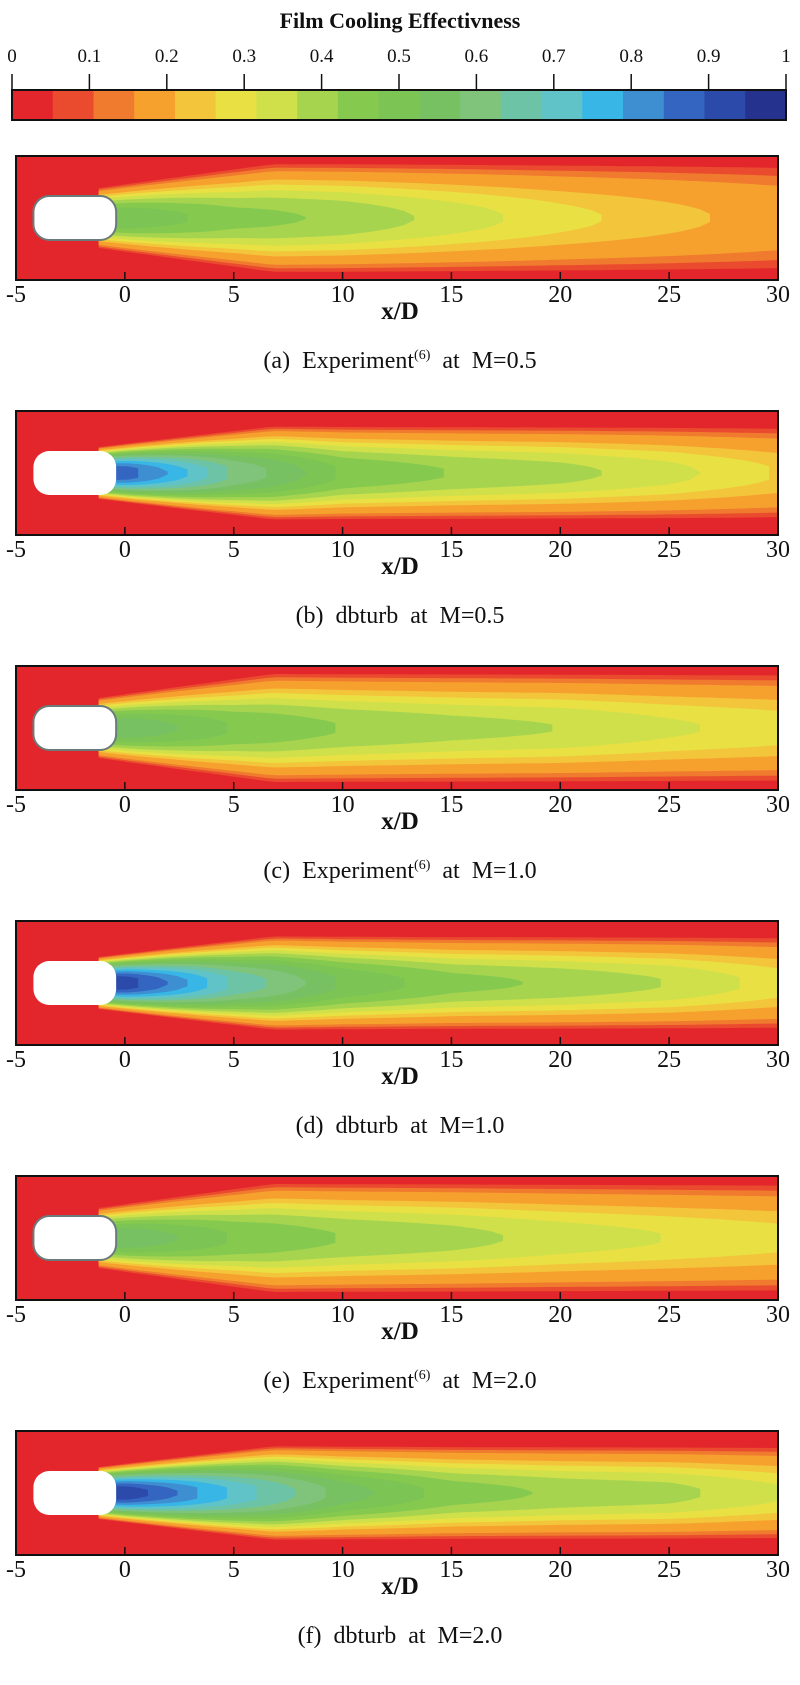 This screenshot has width=800, height=1685. Describe the element at coordinates (12, 56) in the screenshot. I see `colorbar-tick-label: 0` at that location.